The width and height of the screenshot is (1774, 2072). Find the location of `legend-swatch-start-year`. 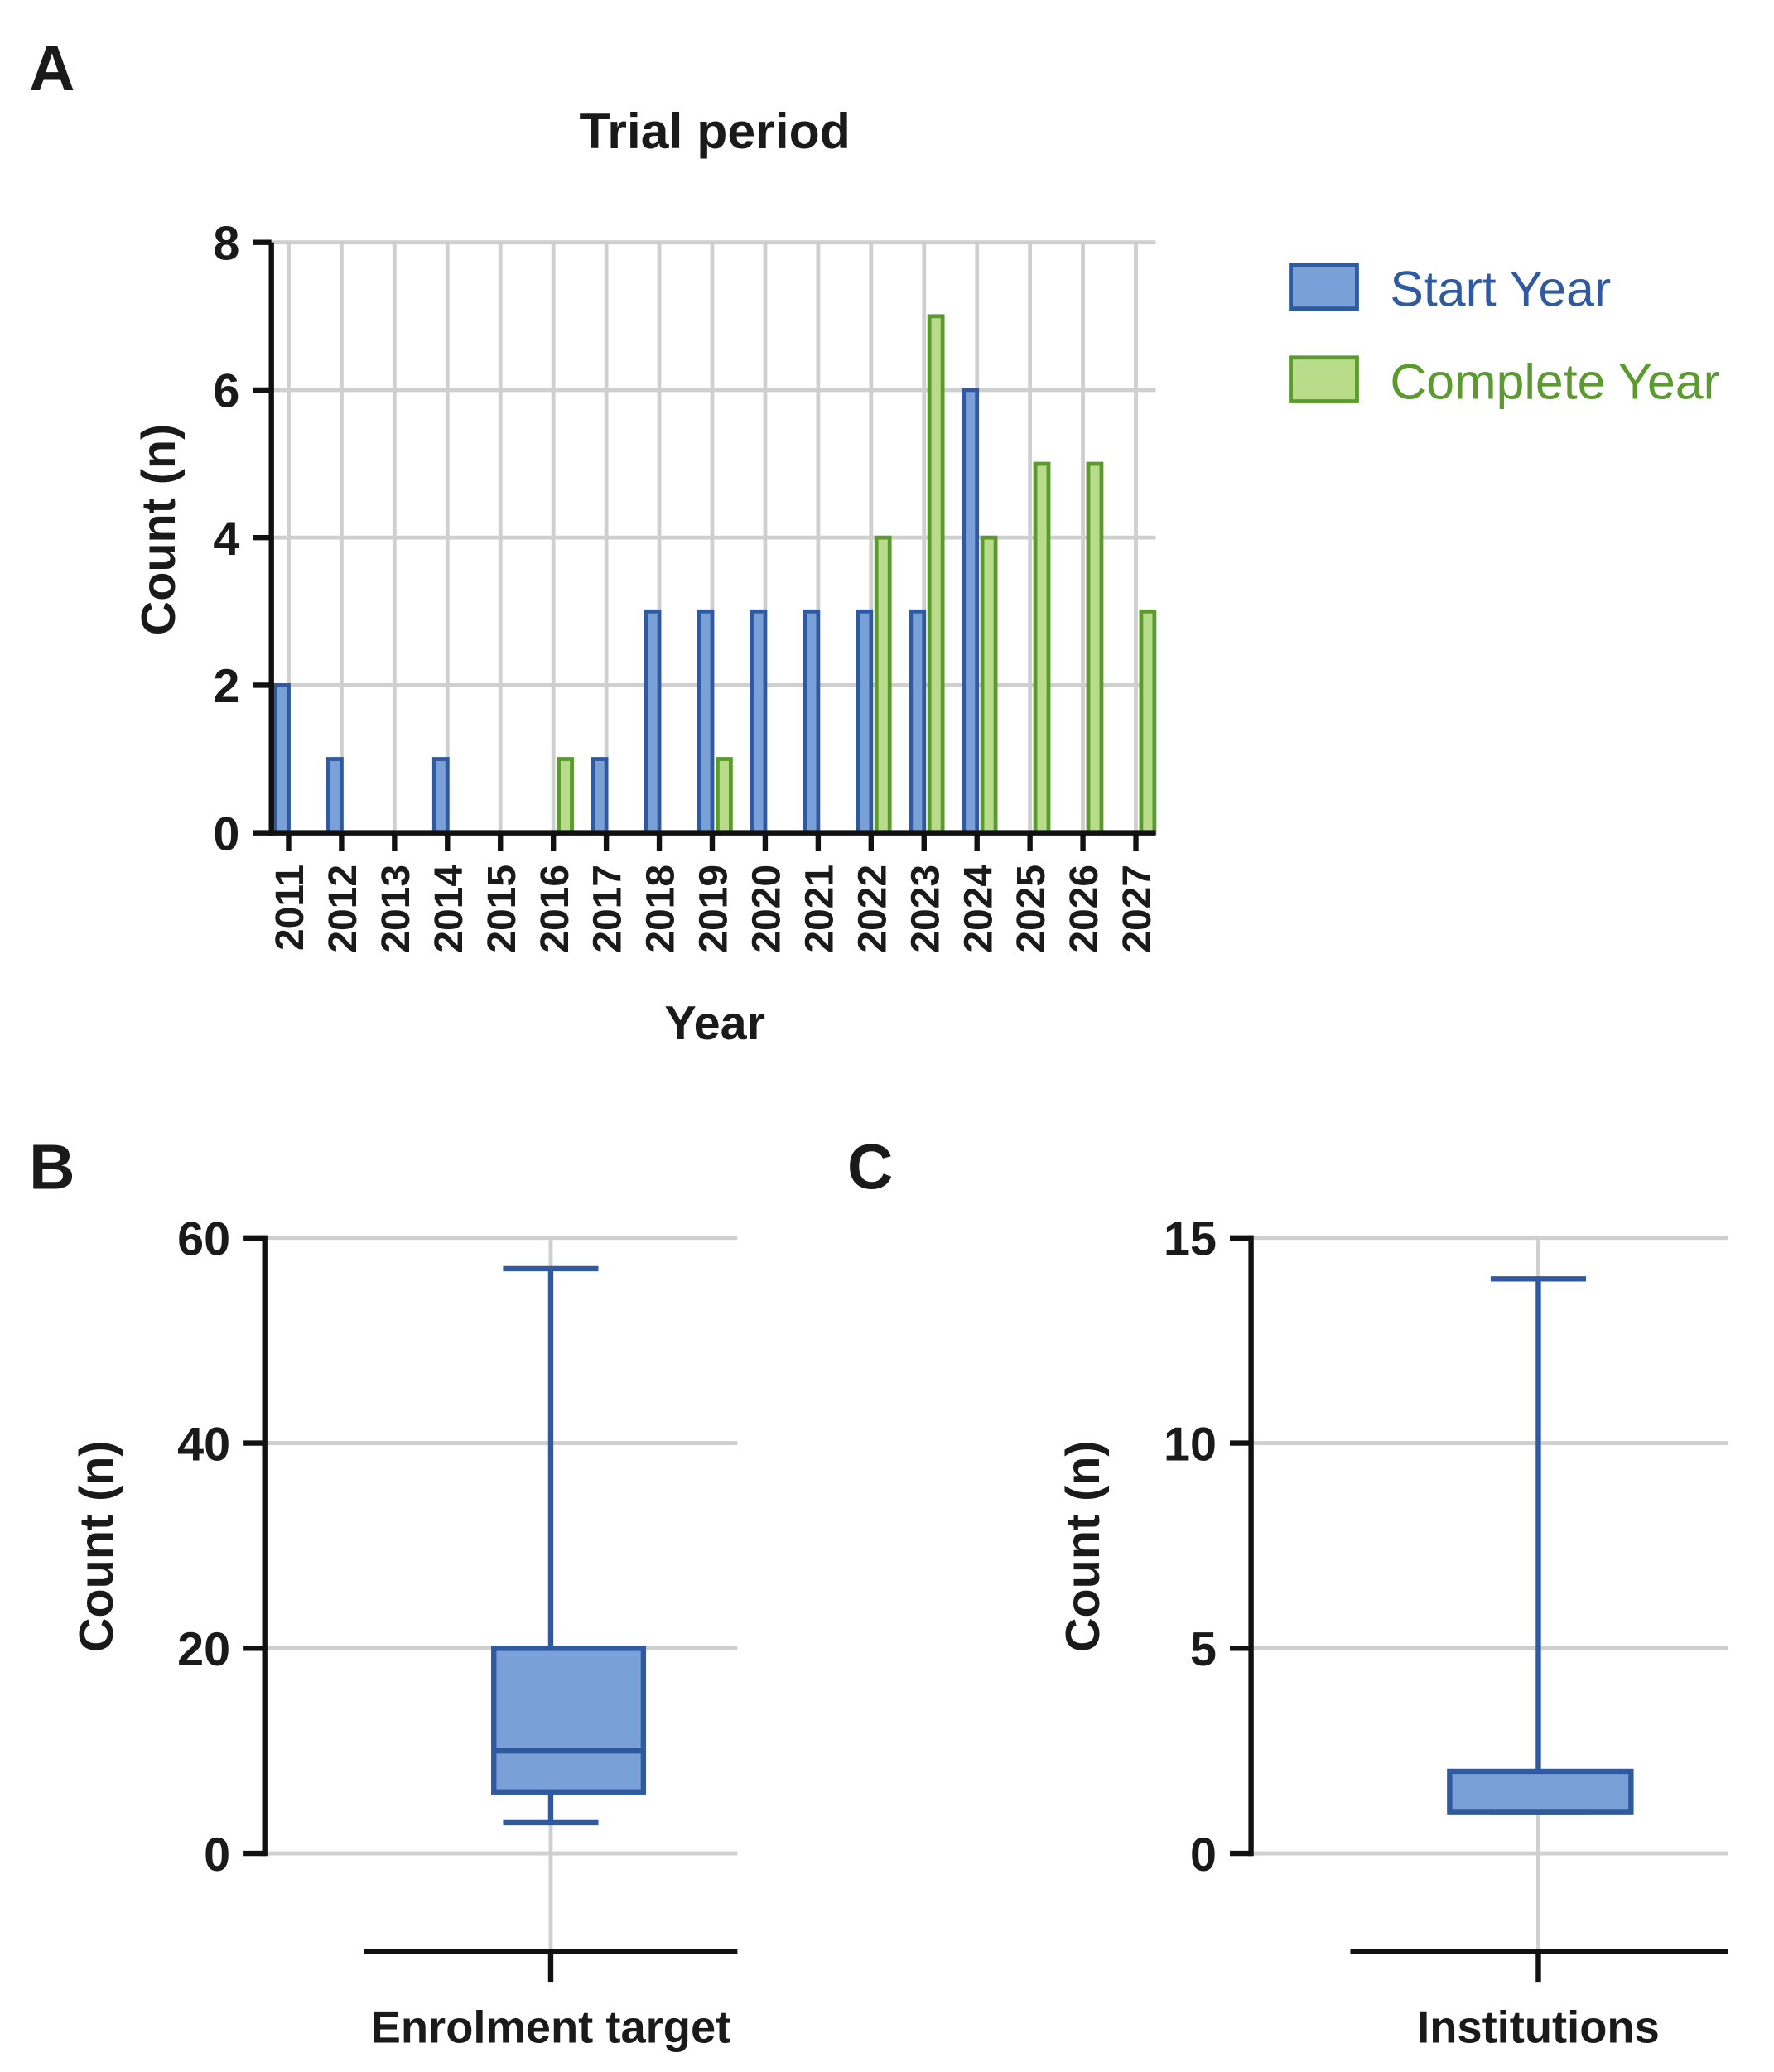

legend-swatch-start-year is located at coordinates (1324, 287).